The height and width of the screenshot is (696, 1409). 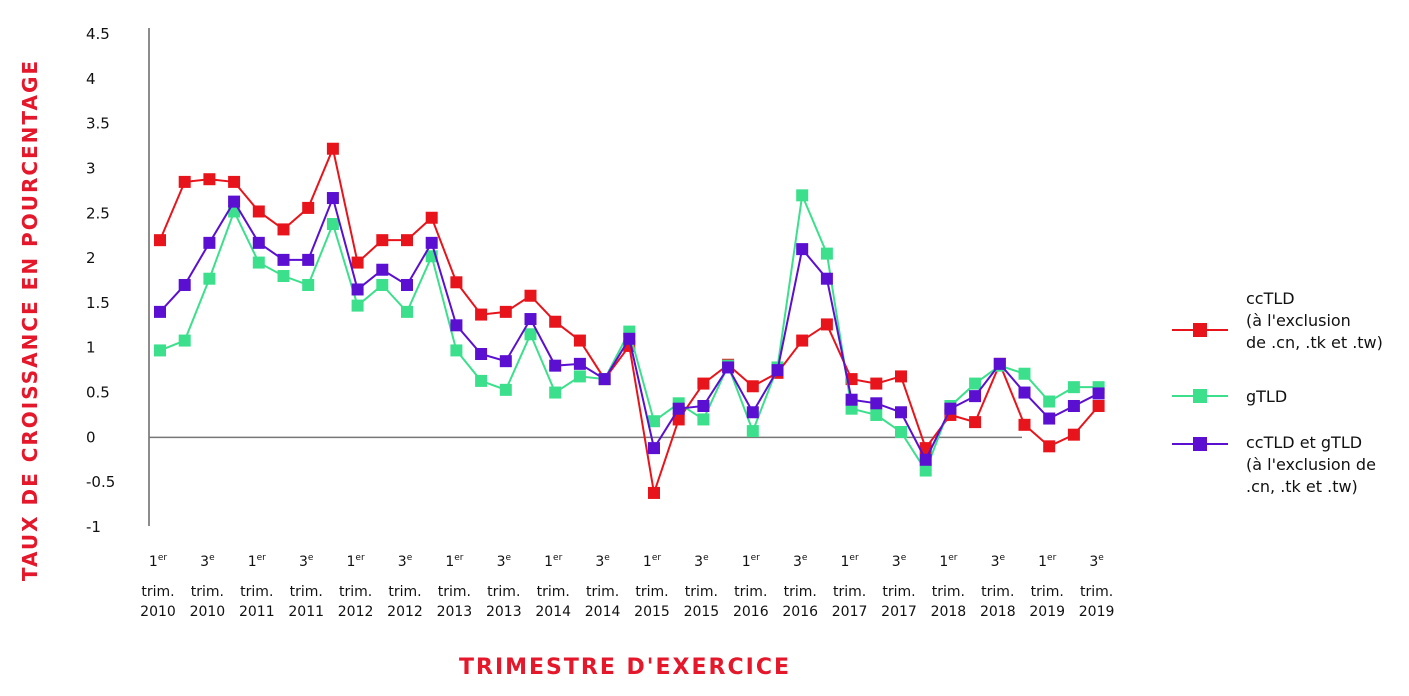 What do you see at coordinates (98, 124) in the screenshot?
I see `y-tick-label: 3.5` at bounding box center [98, 124].